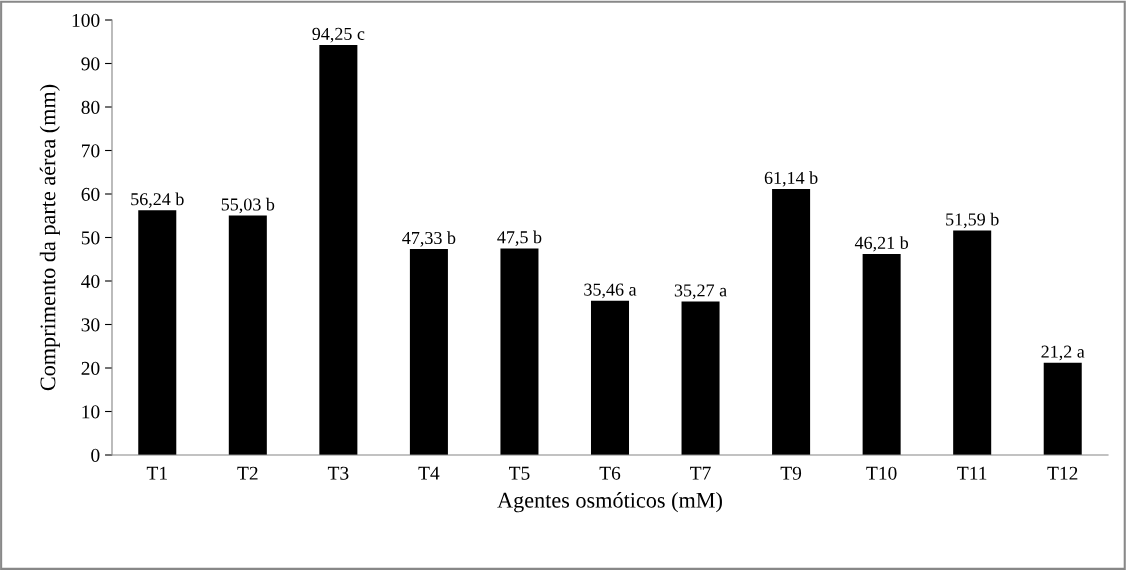 The width and height of the screenshot is (1127, 570). I want to click on data-label: 47,5 b, so click(519, 238).